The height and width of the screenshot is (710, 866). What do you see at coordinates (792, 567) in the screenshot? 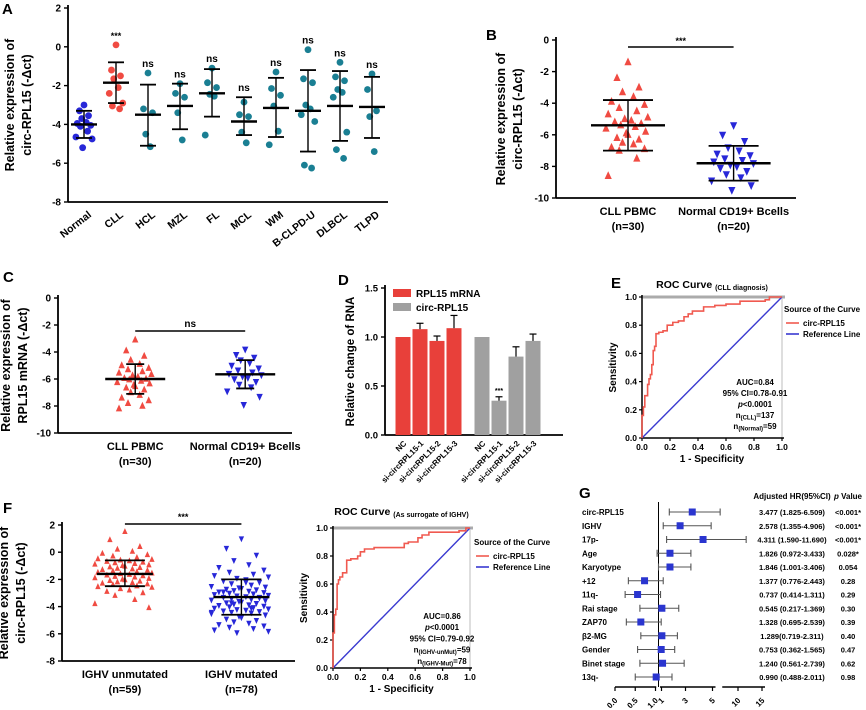
I see `svg-text: 1.846 (1.001-3.406)` at bounding box center [792, 567].